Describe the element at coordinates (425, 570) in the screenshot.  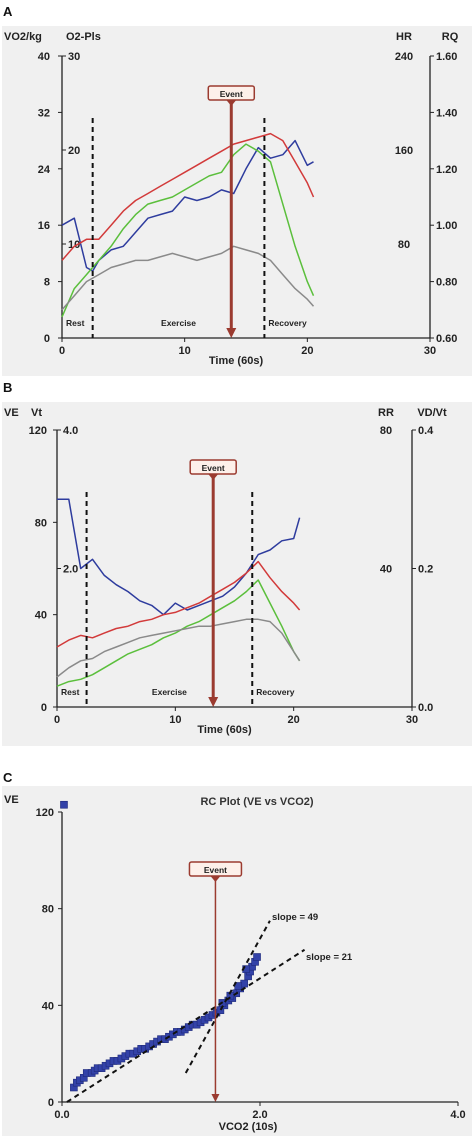
I see `panel-b-right2-tick-label: 0.2` at that location.